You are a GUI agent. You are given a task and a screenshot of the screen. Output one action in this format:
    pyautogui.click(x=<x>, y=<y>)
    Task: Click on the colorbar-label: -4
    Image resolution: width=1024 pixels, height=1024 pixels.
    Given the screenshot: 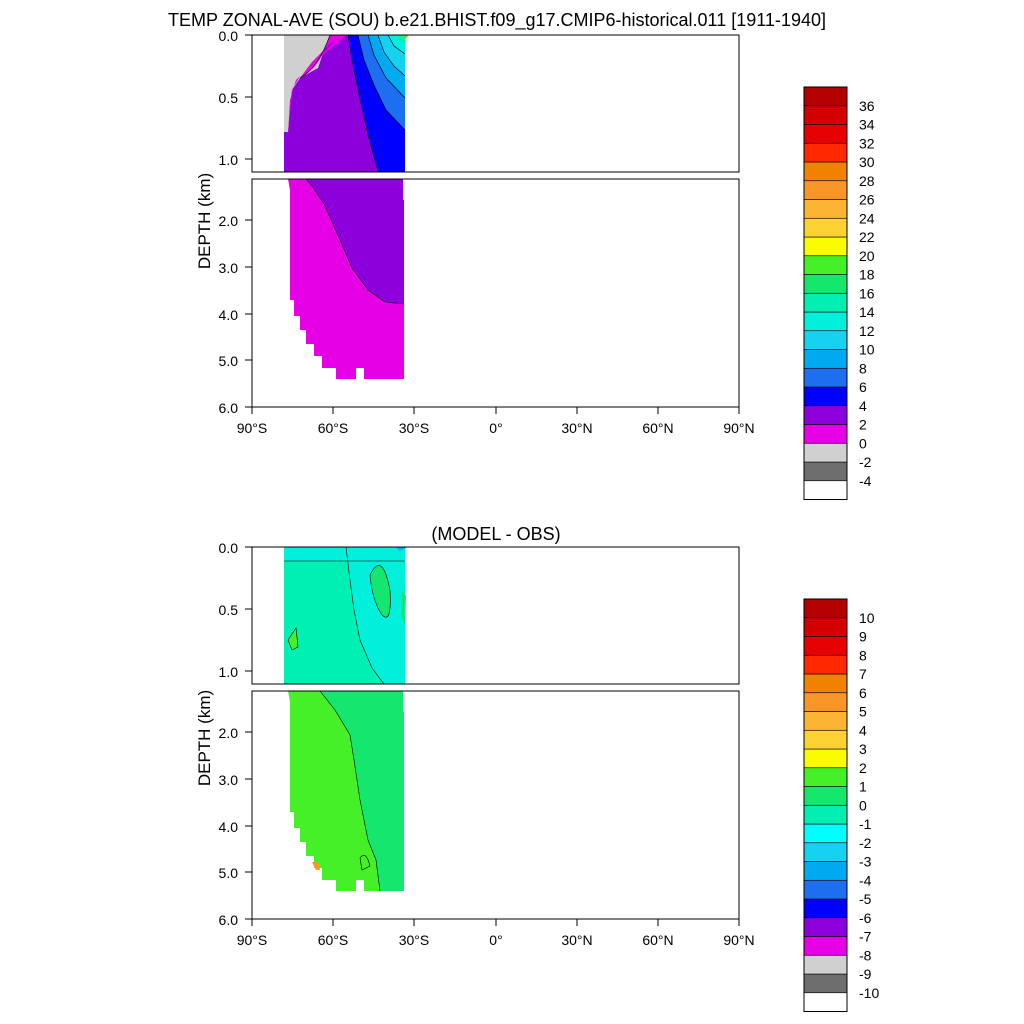 What is the action you would take?
    pyautogui.click(x=865, y=880)
    